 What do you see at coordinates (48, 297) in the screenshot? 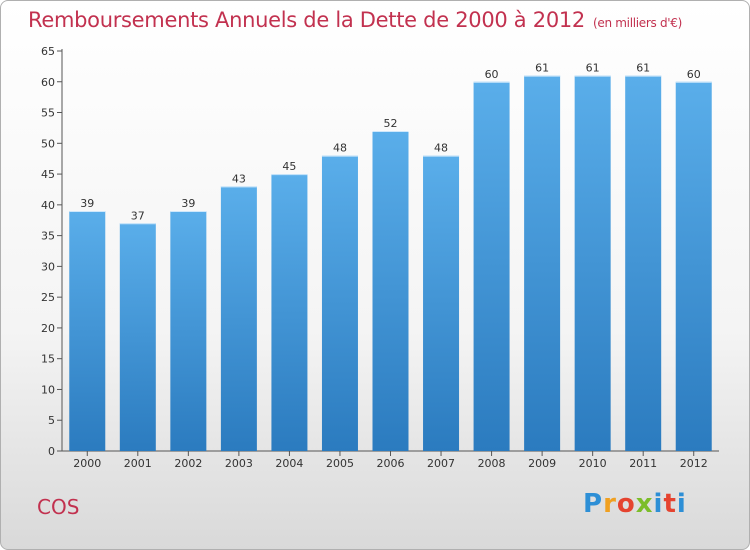
I see `y-tick-label: 25` at bounding box center [48, 297].